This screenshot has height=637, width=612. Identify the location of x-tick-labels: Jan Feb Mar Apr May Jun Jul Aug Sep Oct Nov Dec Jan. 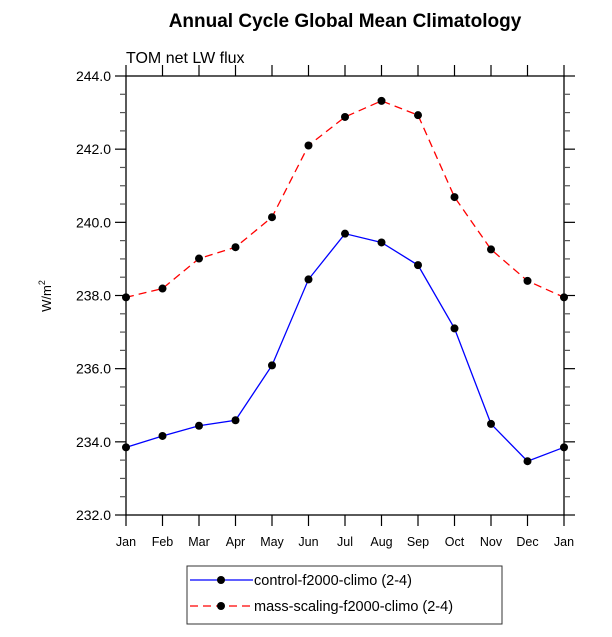
(345, 542).